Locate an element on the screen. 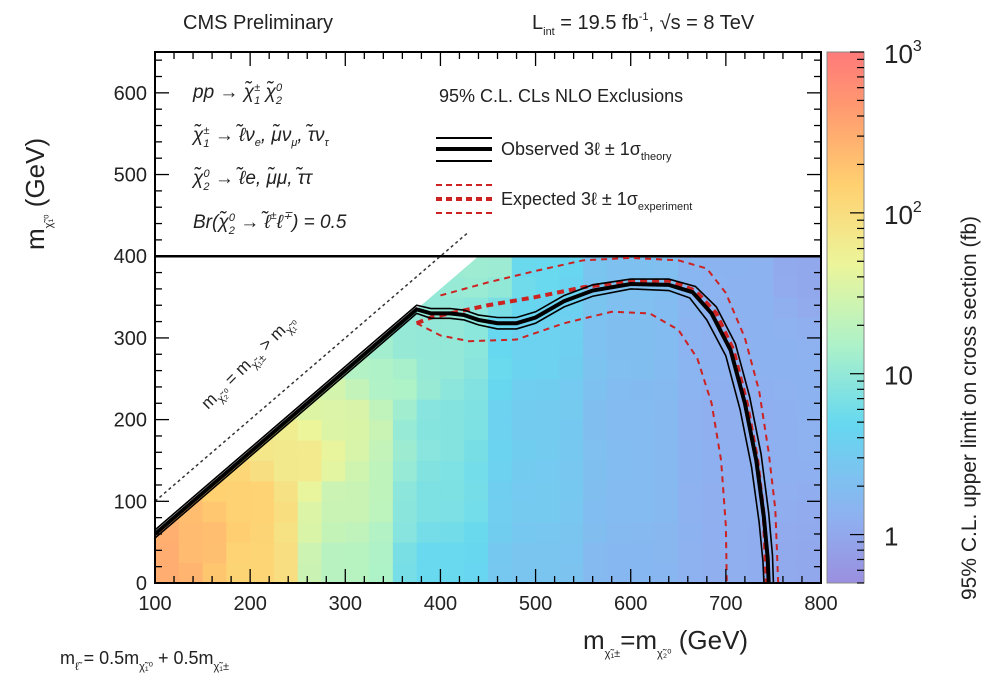 The width and height of the screenshot is (991, 683). z-tick-label: 102 is located at coordinates (903, 214).